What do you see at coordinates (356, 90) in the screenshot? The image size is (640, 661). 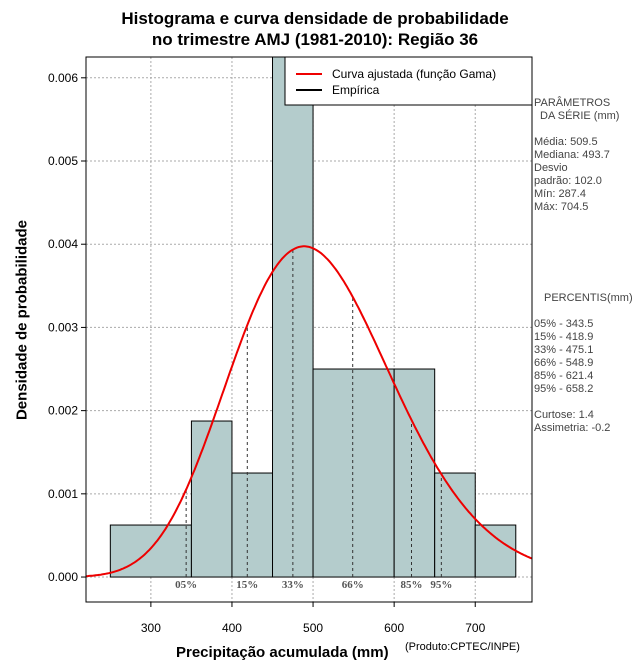 I see `legend-empirical-label: Empírica` at bounding box center [356, 90].